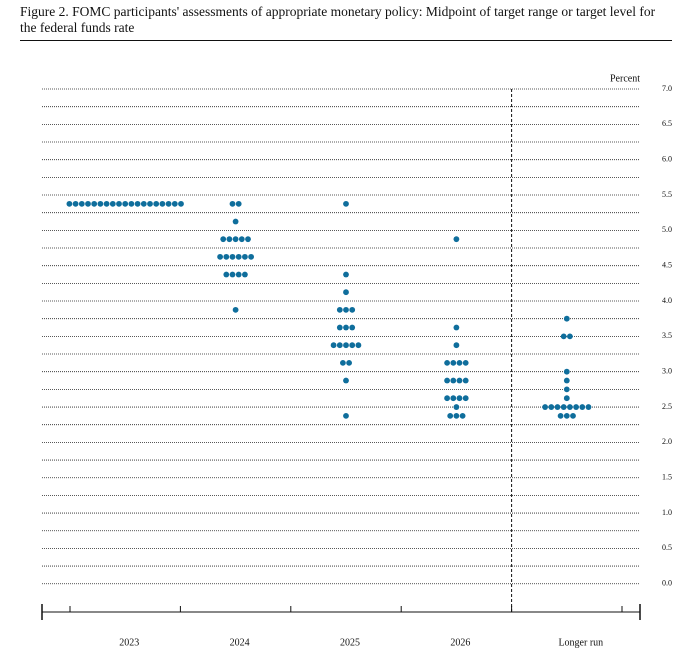  Describe the element at coordinates (667, 300) in the screenshot. I see `y-tick-label: 4.0` at that location.